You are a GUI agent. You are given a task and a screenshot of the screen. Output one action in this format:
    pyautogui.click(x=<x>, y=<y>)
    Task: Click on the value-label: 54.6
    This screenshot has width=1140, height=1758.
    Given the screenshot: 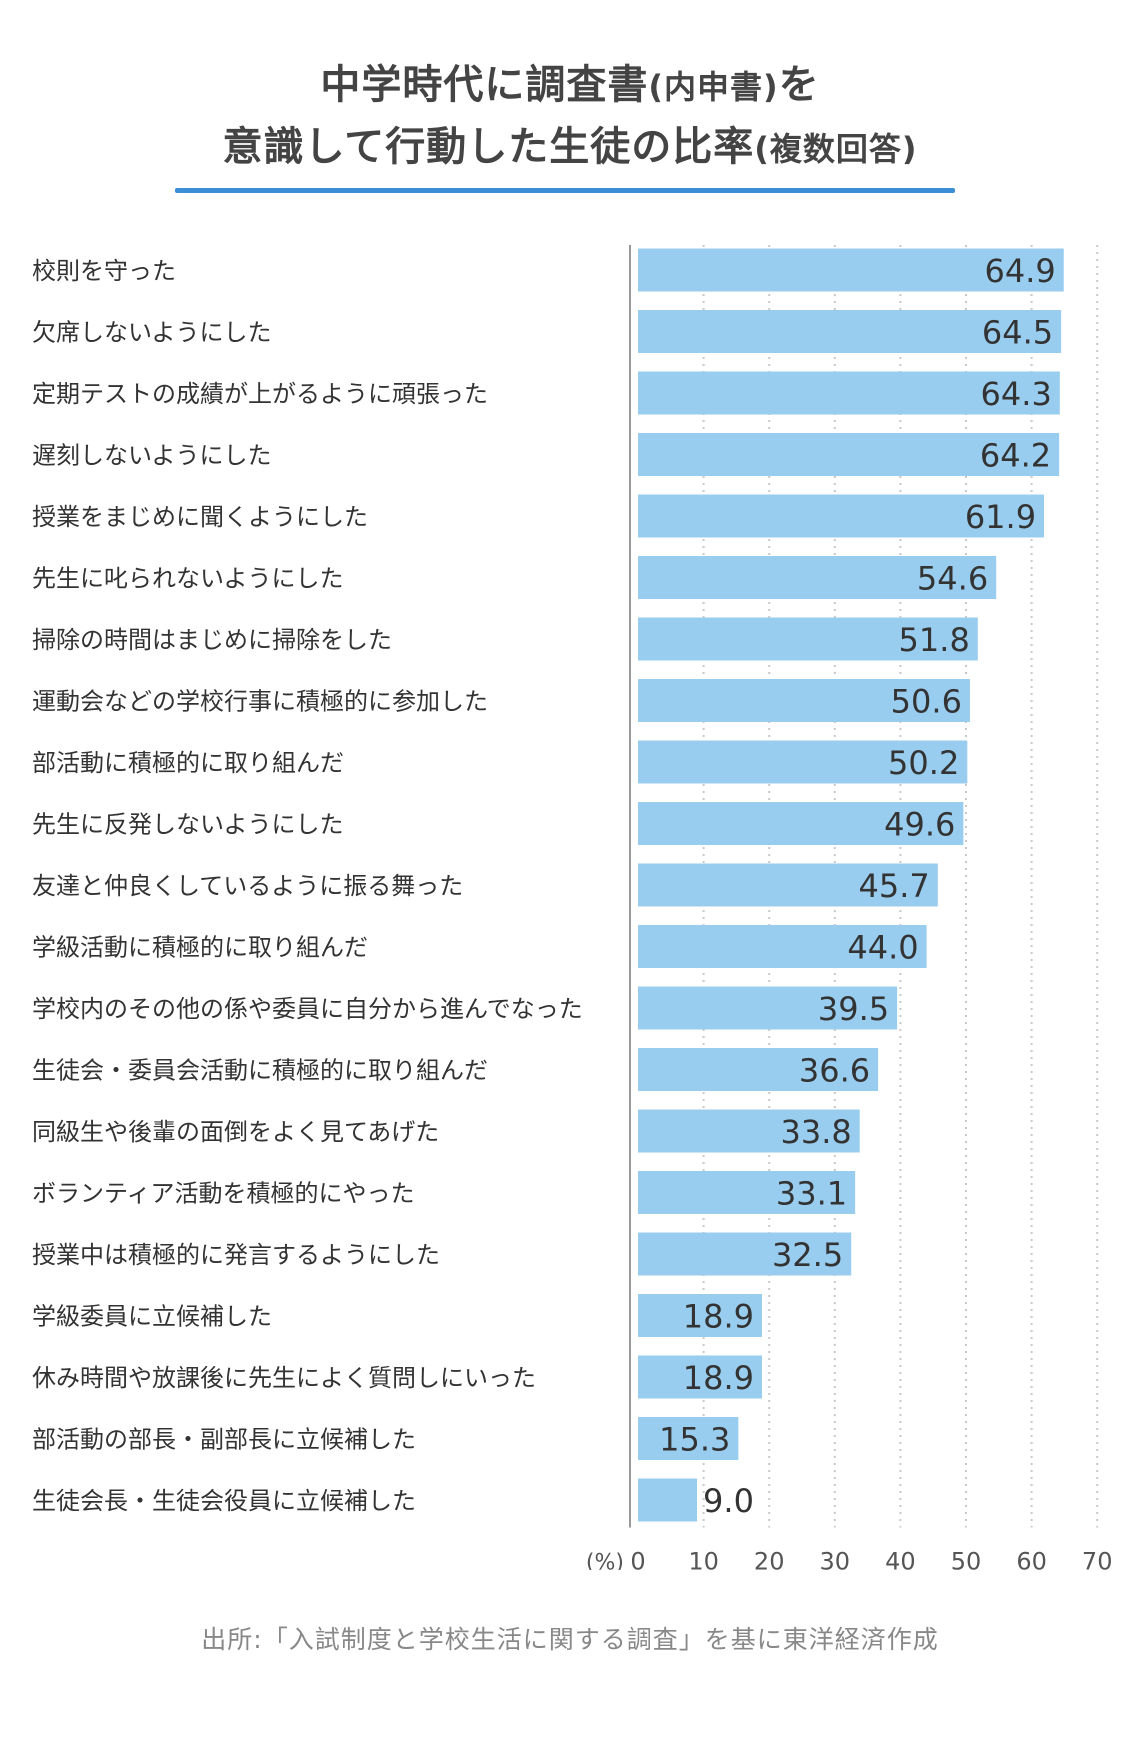 What is the action you would take?
    pyautogui.click(x=952, y=579)
    